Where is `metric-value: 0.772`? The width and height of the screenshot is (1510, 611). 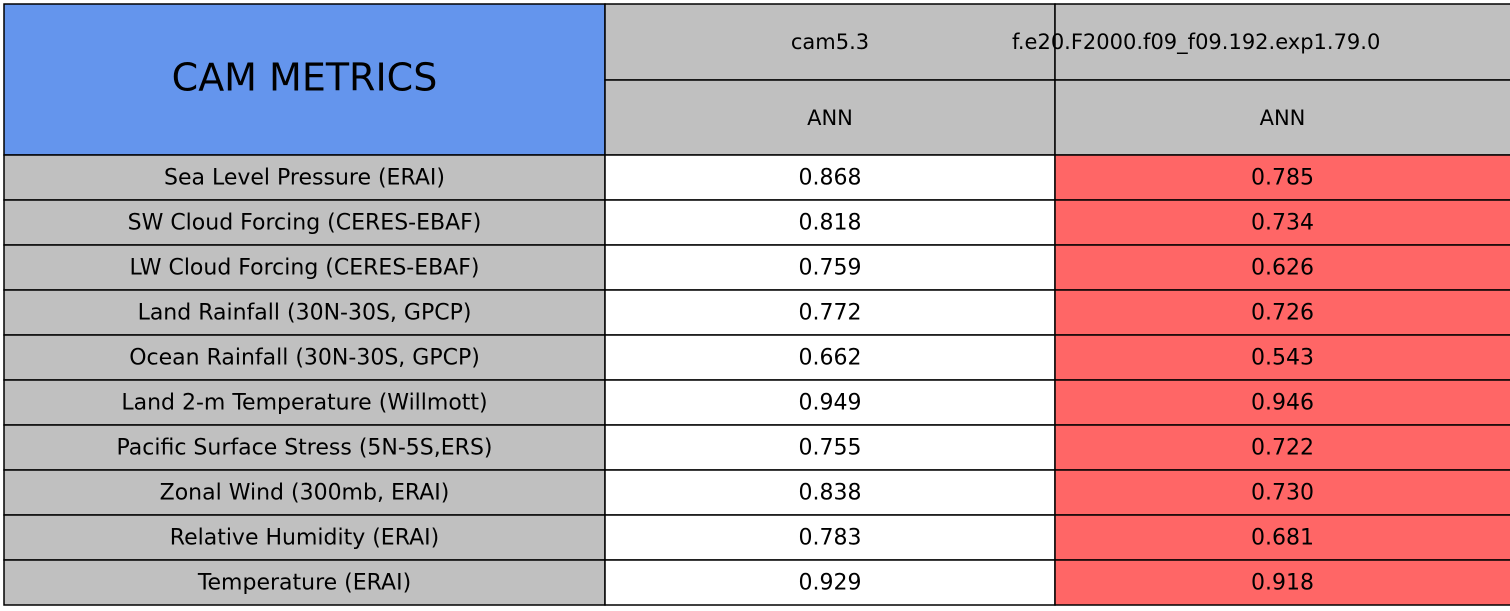 metric-value: 0.772 is located at coordinates (830, 313).